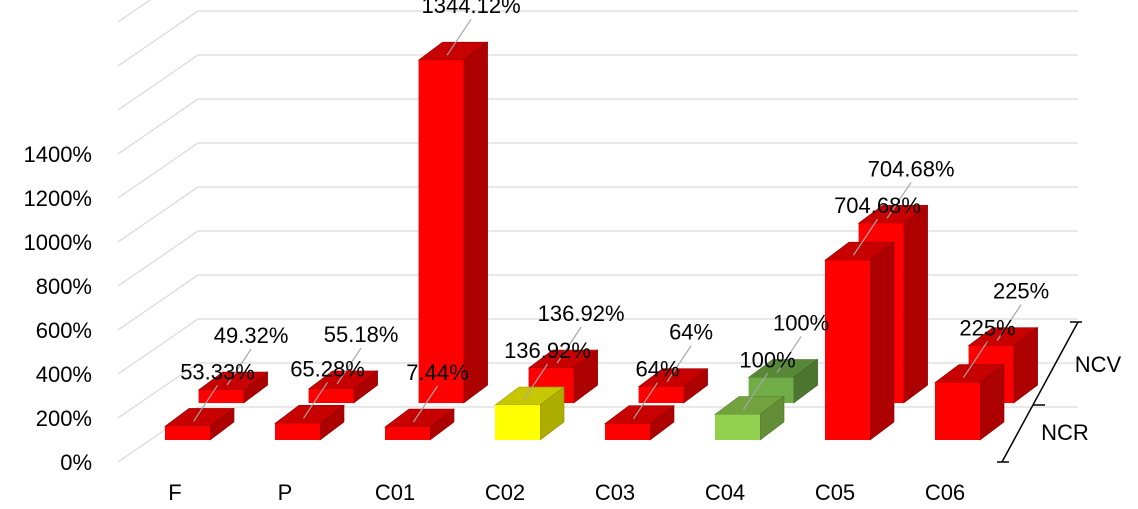 The width and height of the screenshot is (1138, 509). I want to click on x-tick-label: C06, so click(945, 492).